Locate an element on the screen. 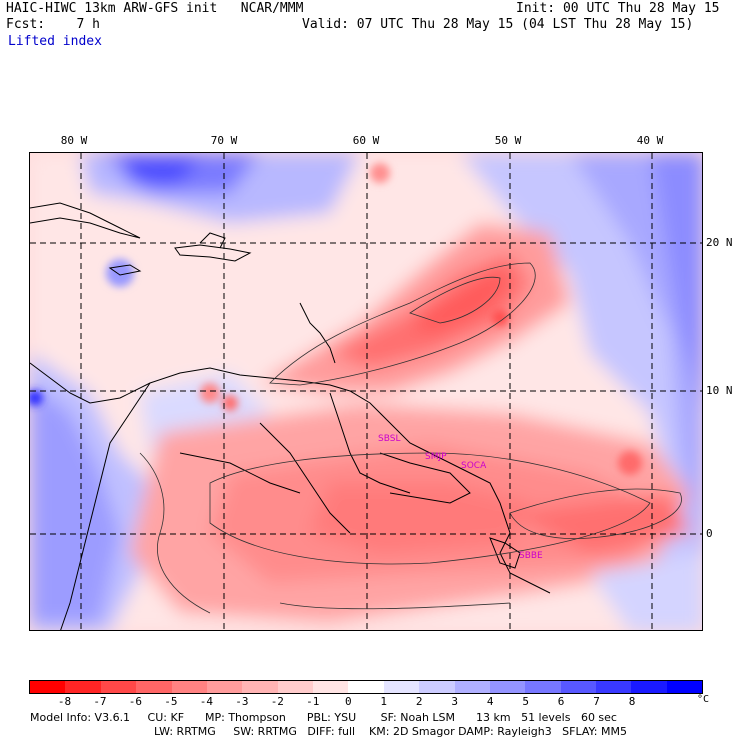 This screenshot has height=740, width=740. lon-label-40w: 40 W is located at coordinates (650, 140).